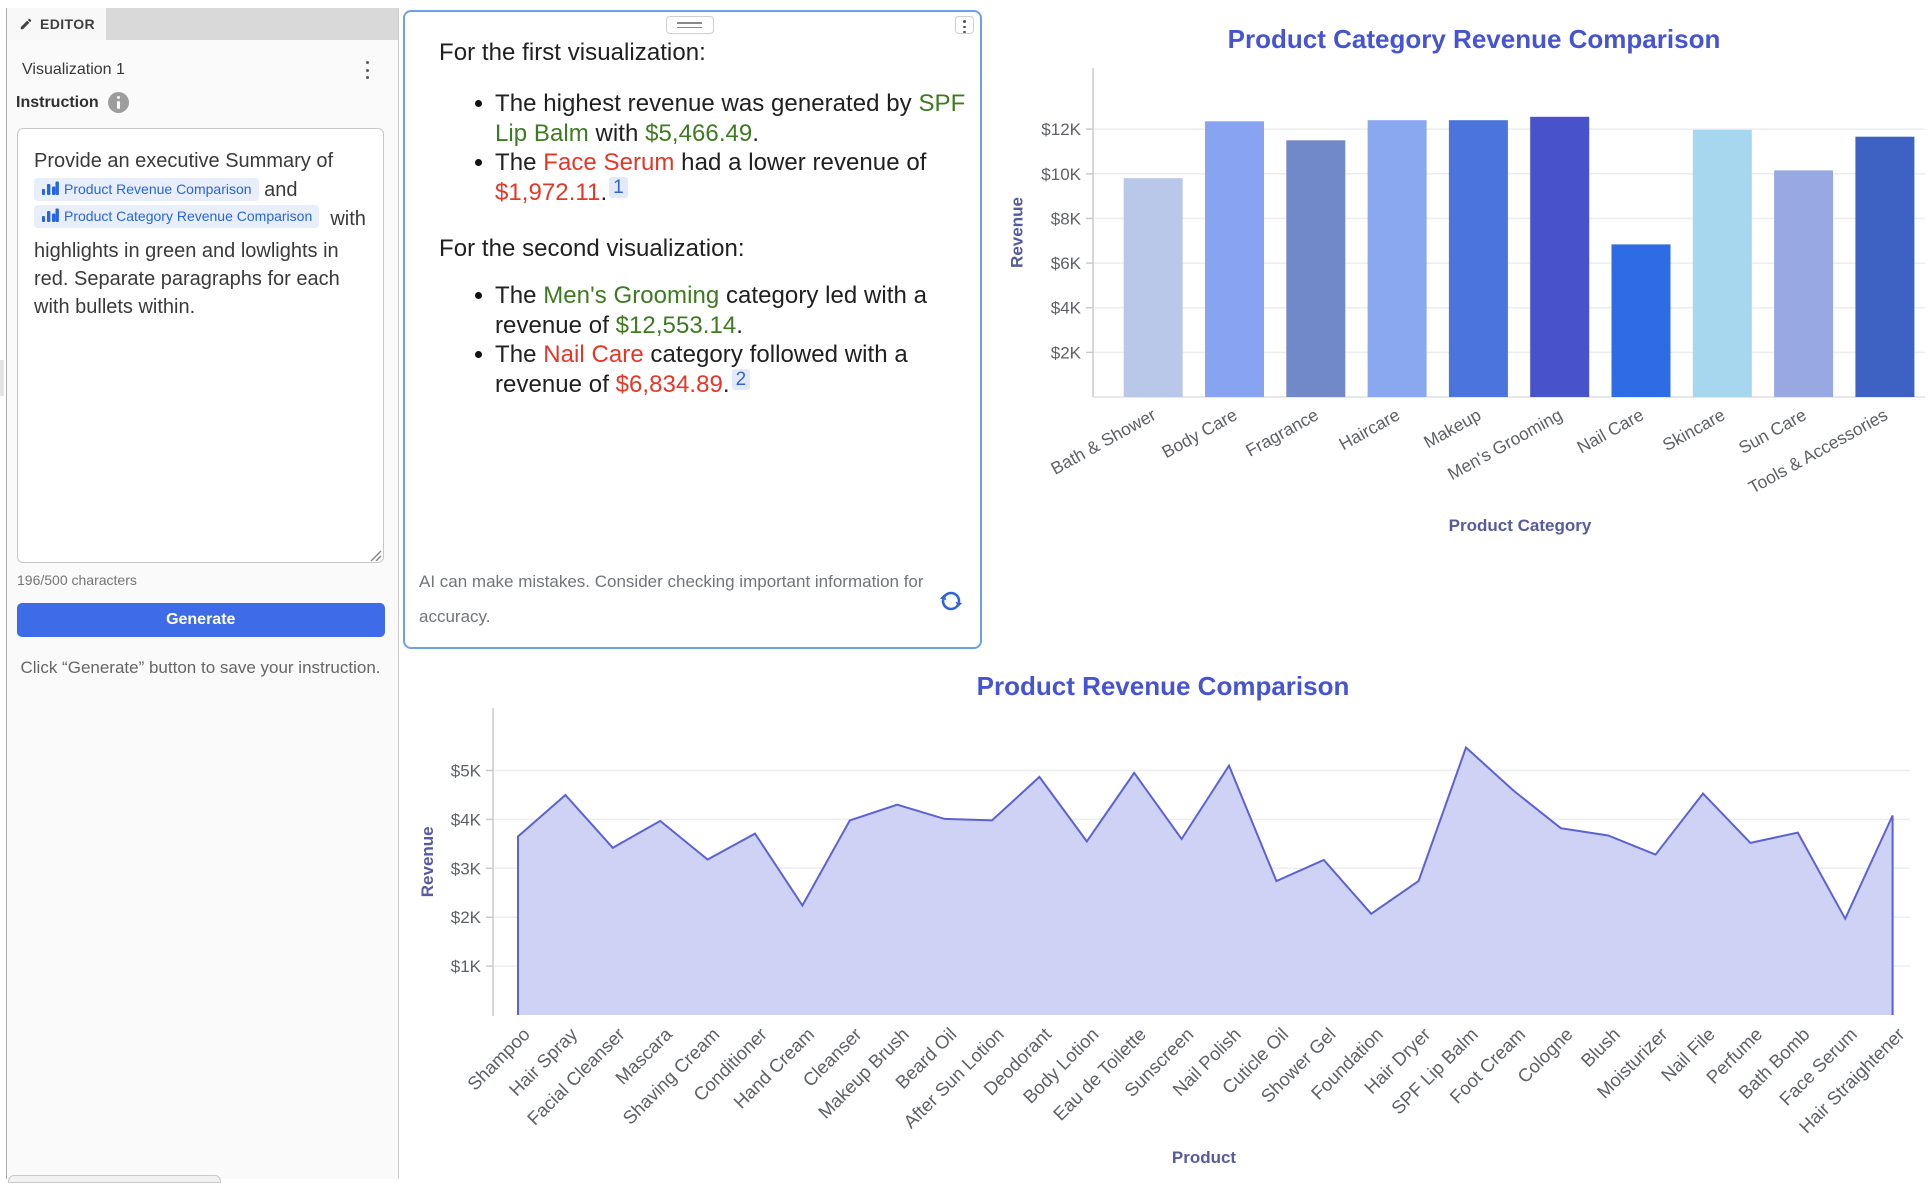  Describe the element at coordinates (1066, 218) in the screenshot. I see `svg-text: $8K` at that location.